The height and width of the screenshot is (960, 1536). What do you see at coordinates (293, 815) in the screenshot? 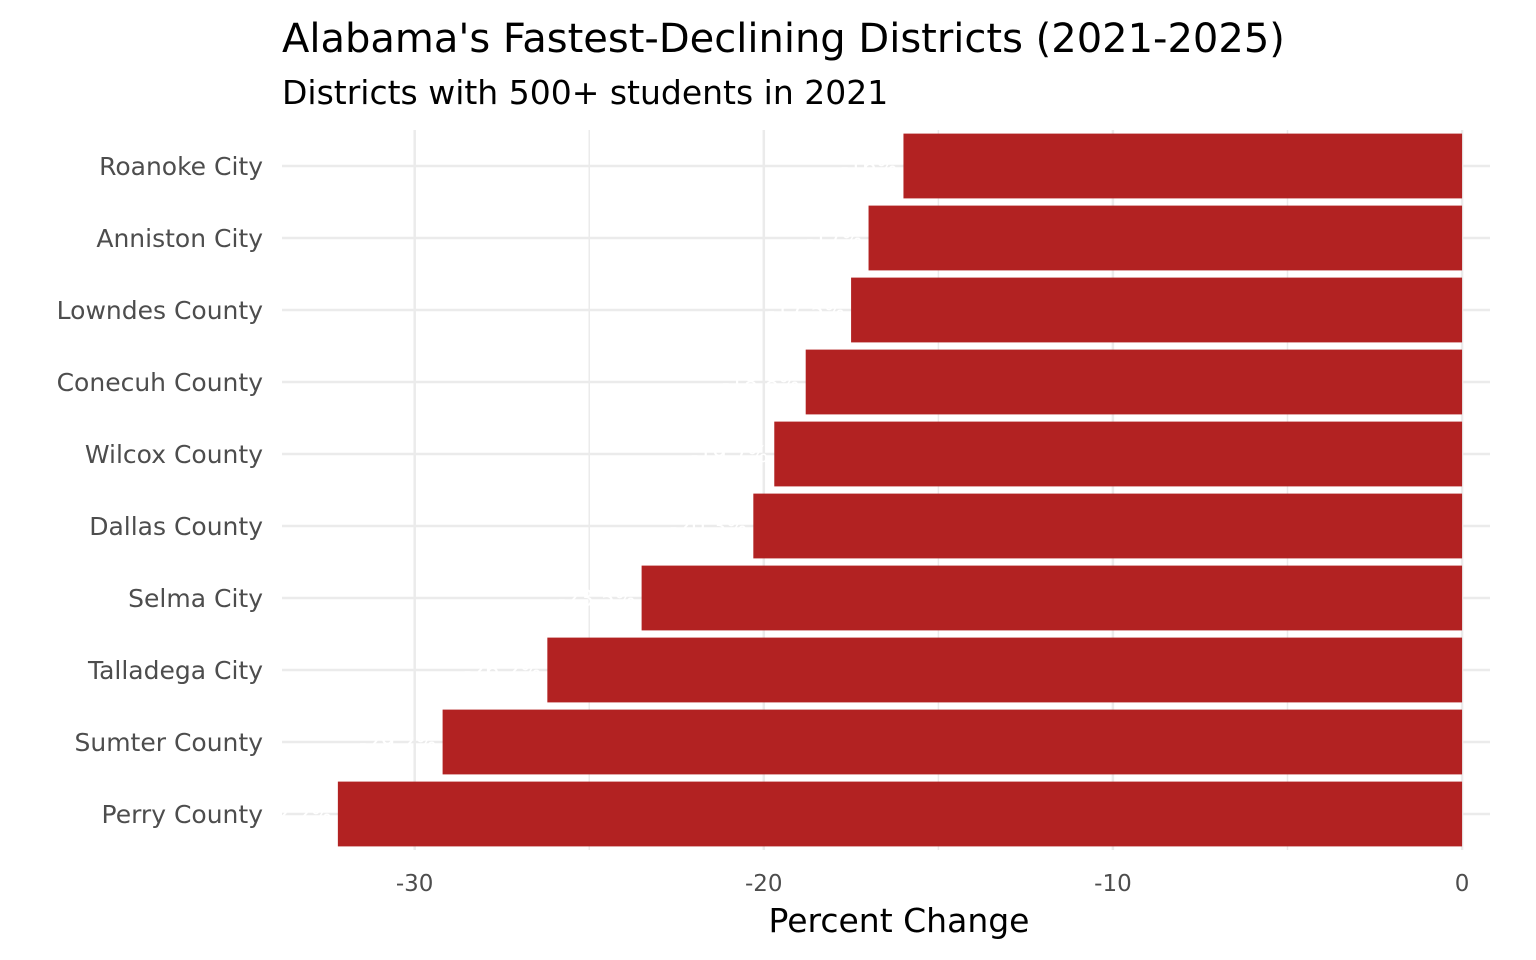
I see `data-label: -32.2%` at bounding box center [293, 815].